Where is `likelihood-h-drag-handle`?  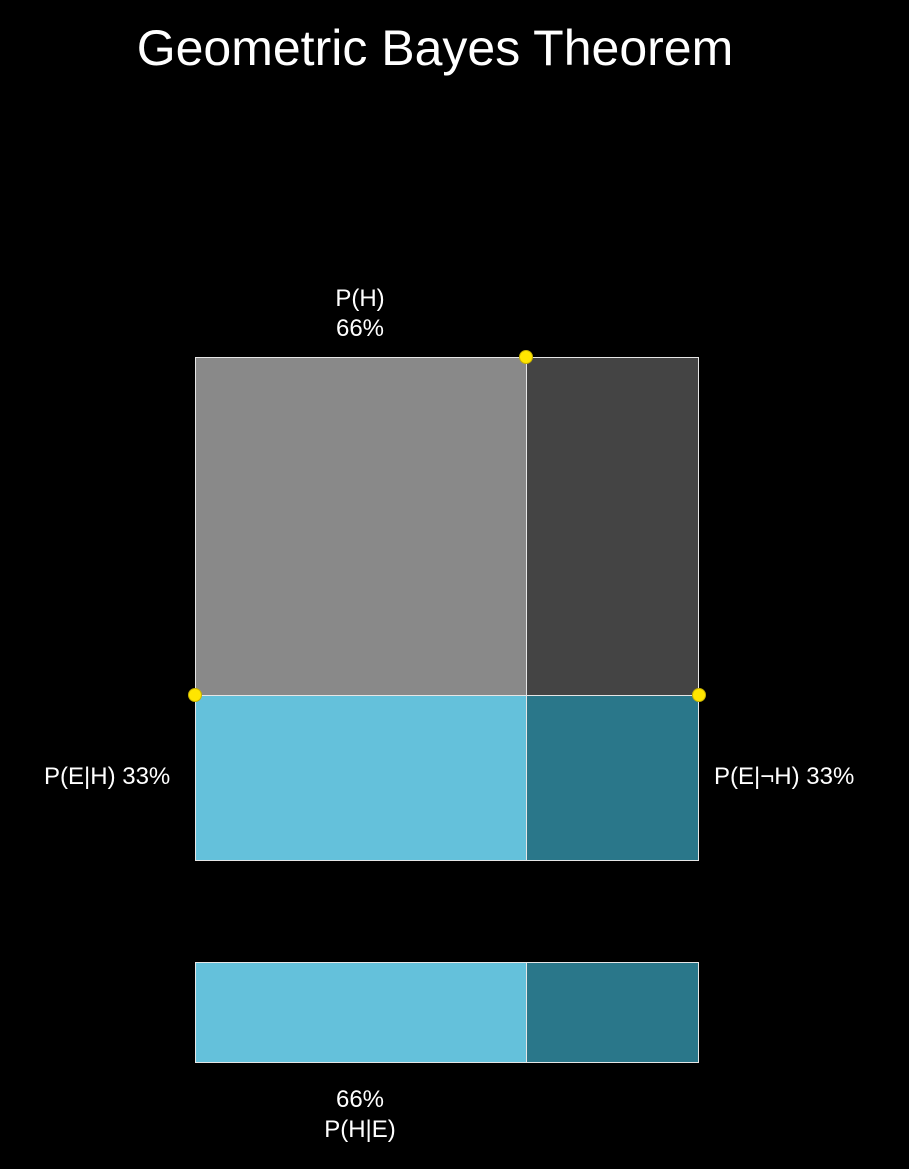
likelihood-h-drag-handle is located at coordinates (195, 694).